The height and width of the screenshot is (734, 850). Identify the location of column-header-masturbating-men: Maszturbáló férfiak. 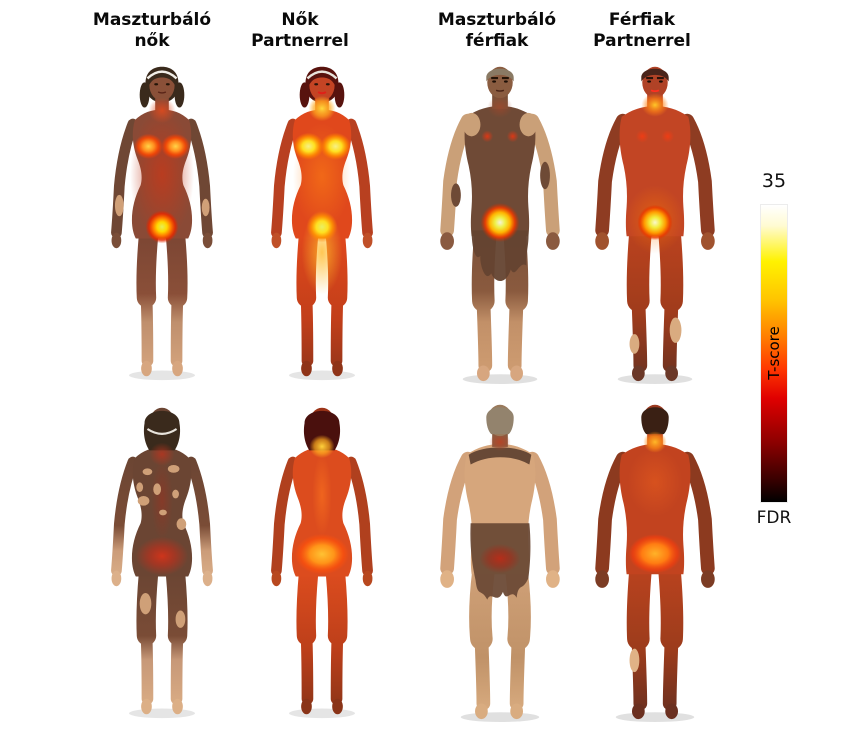
(497, 31).